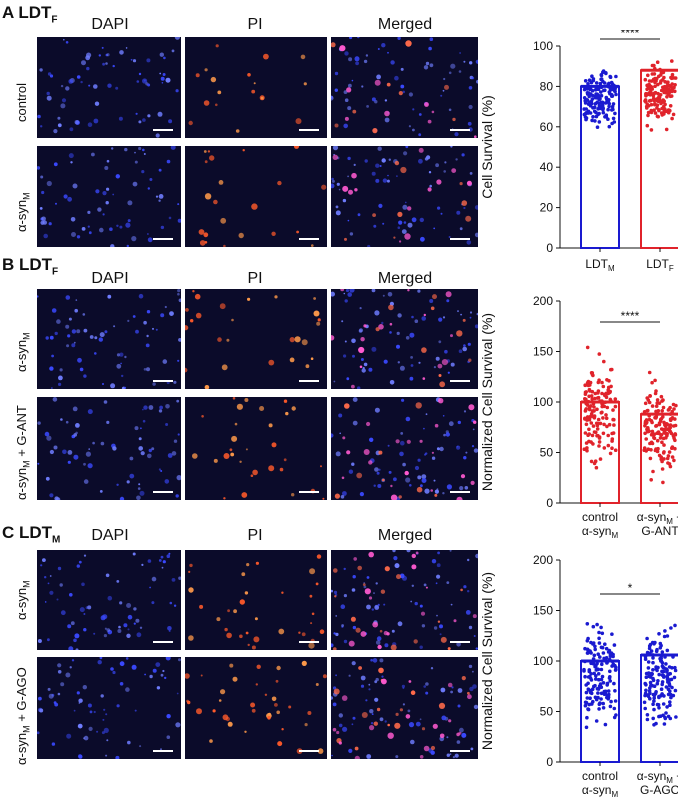  I want to click on y-tick-label: 50, so click(547, 712).